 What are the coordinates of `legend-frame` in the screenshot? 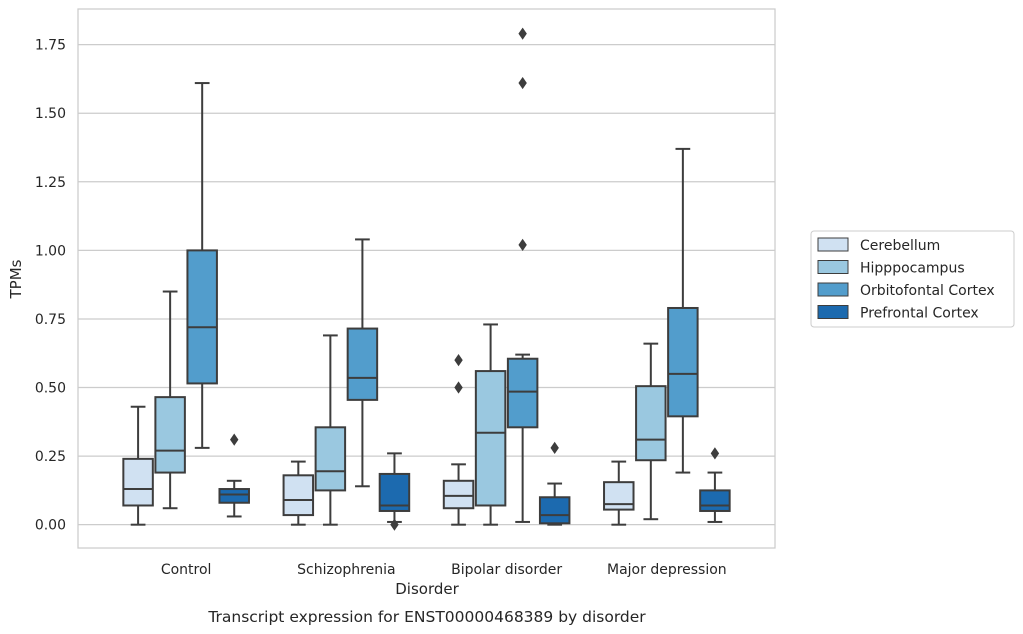 It's located at (912, 279).